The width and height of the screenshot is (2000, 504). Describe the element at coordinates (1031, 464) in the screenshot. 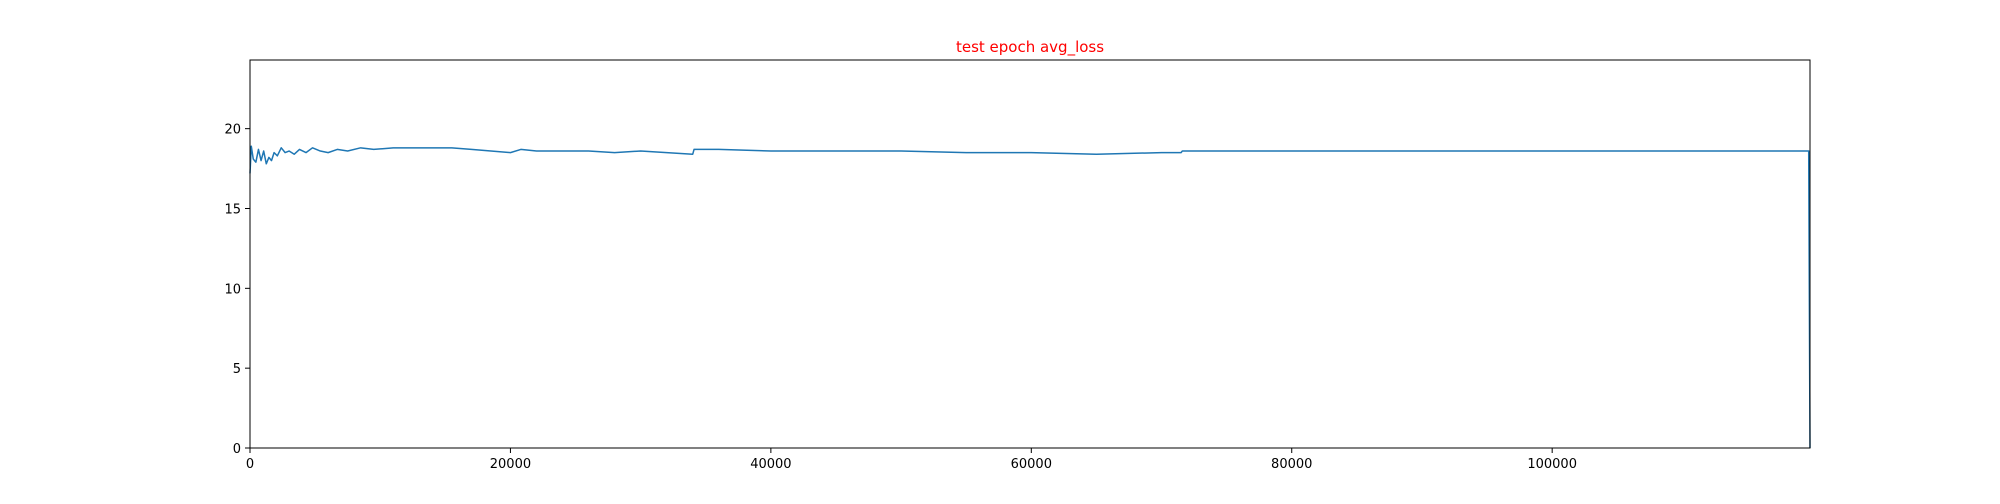

I see `x-tick-label: 60000` at that location.